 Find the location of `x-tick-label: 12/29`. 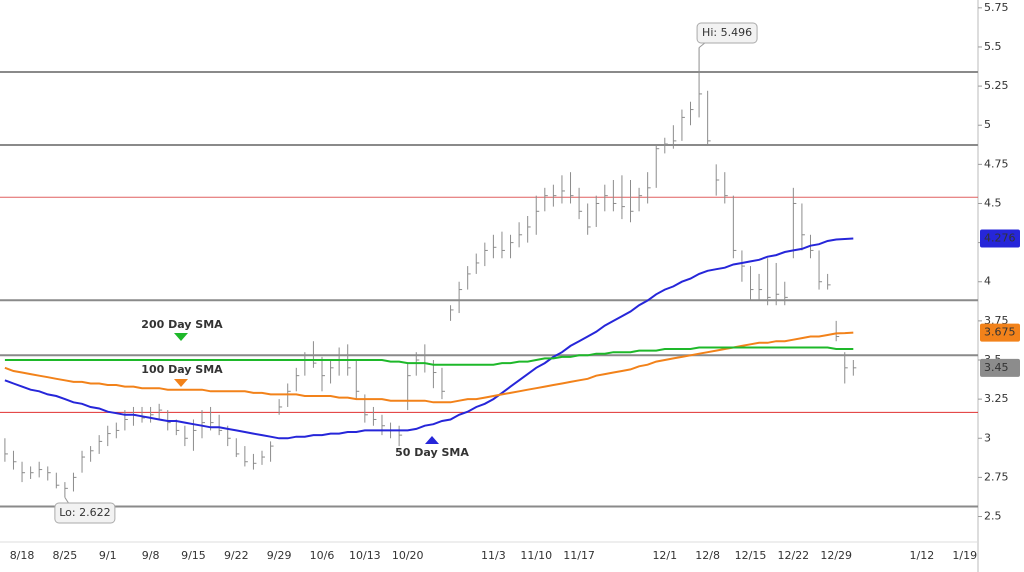

x-tick-label: 12/29 is located at coordinates (836, 555).